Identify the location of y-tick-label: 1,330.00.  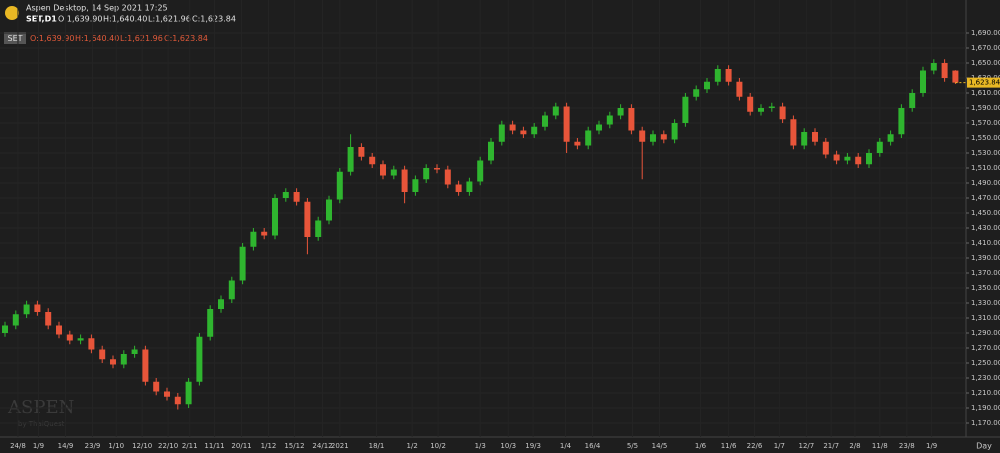
(985, 303).